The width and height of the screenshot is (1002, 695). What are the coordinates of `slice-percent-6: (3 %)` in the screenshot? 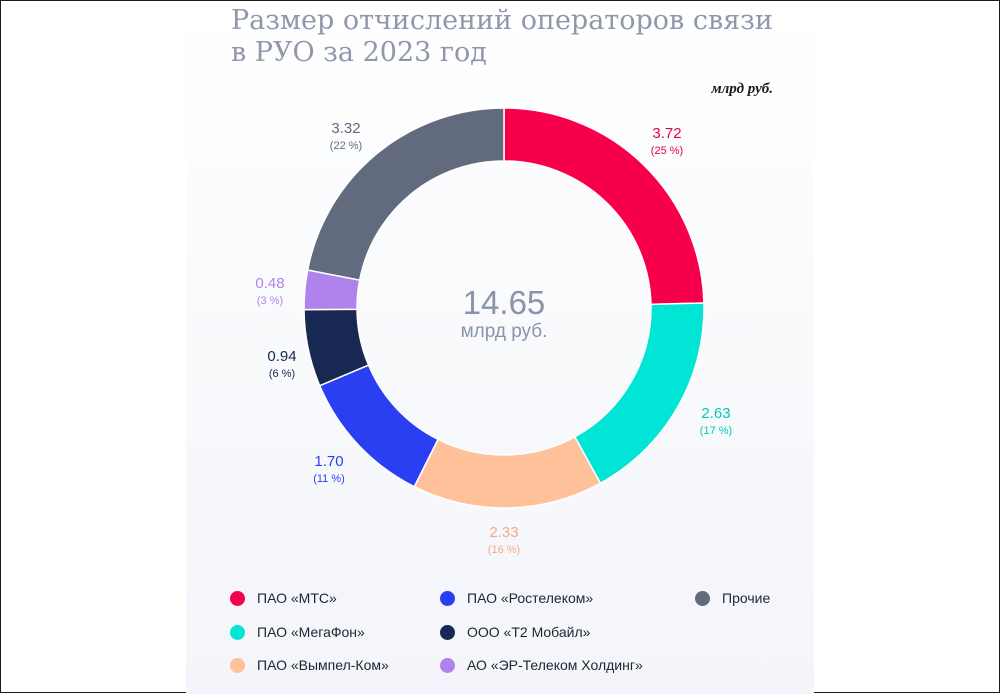 It's located at (270, 301).